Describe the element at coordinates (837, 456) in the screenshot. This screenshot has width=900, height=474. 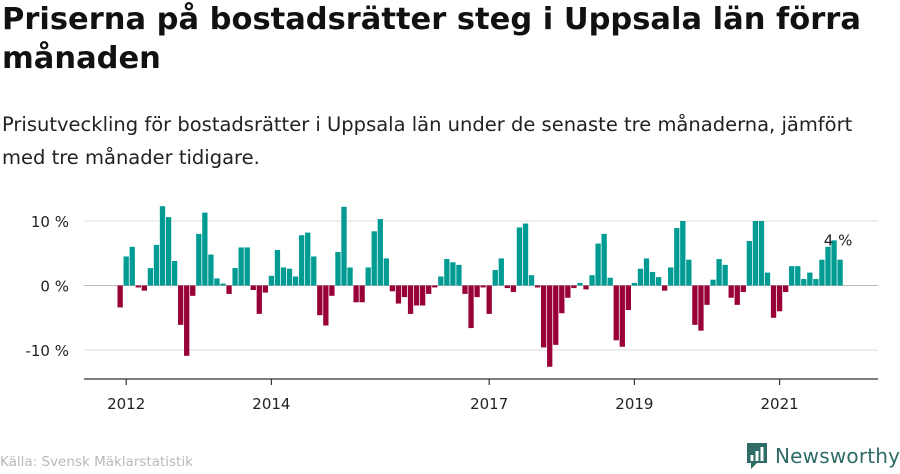
I see `brand-name: Newsworthy` at that location.